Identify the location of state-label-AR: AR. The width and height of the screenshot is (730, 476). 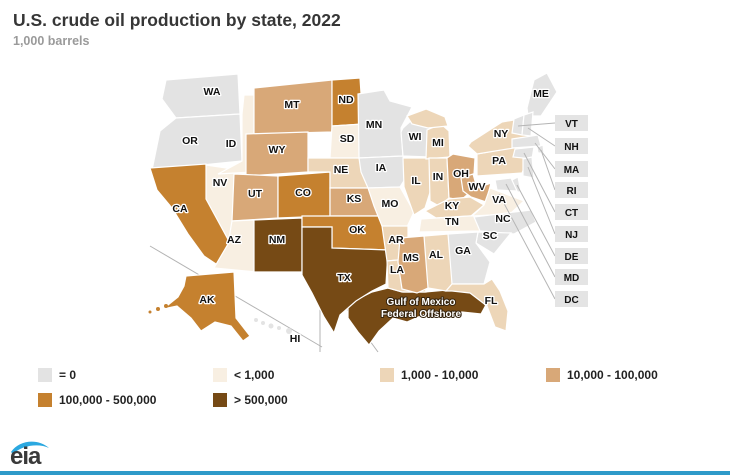
(396, 240).